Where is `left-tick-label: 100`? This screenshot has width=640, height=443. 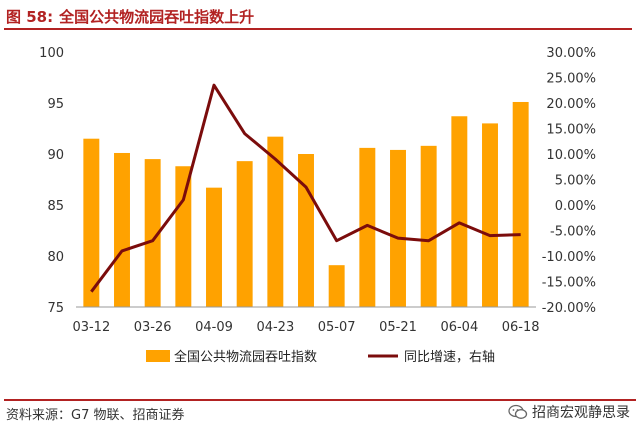
left-tick-label: 100 is located at coordinates (51, 53).